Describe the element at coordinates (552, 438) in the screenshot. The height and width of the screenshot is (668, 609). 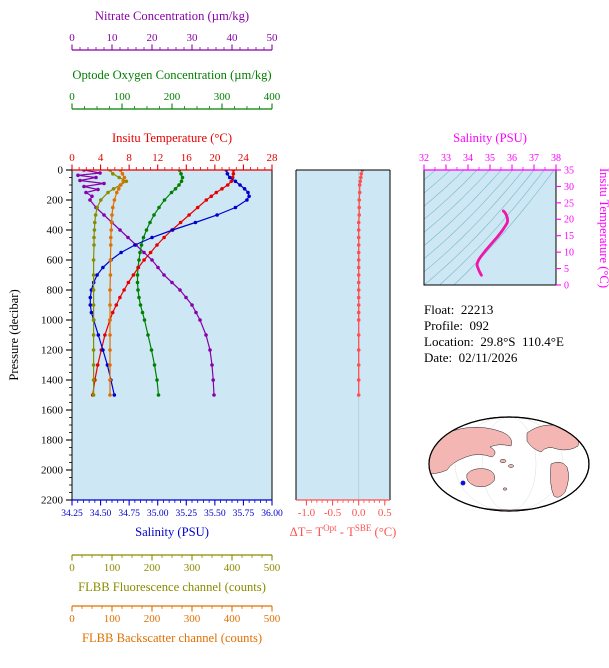
I see `continent-north-america` at that location.